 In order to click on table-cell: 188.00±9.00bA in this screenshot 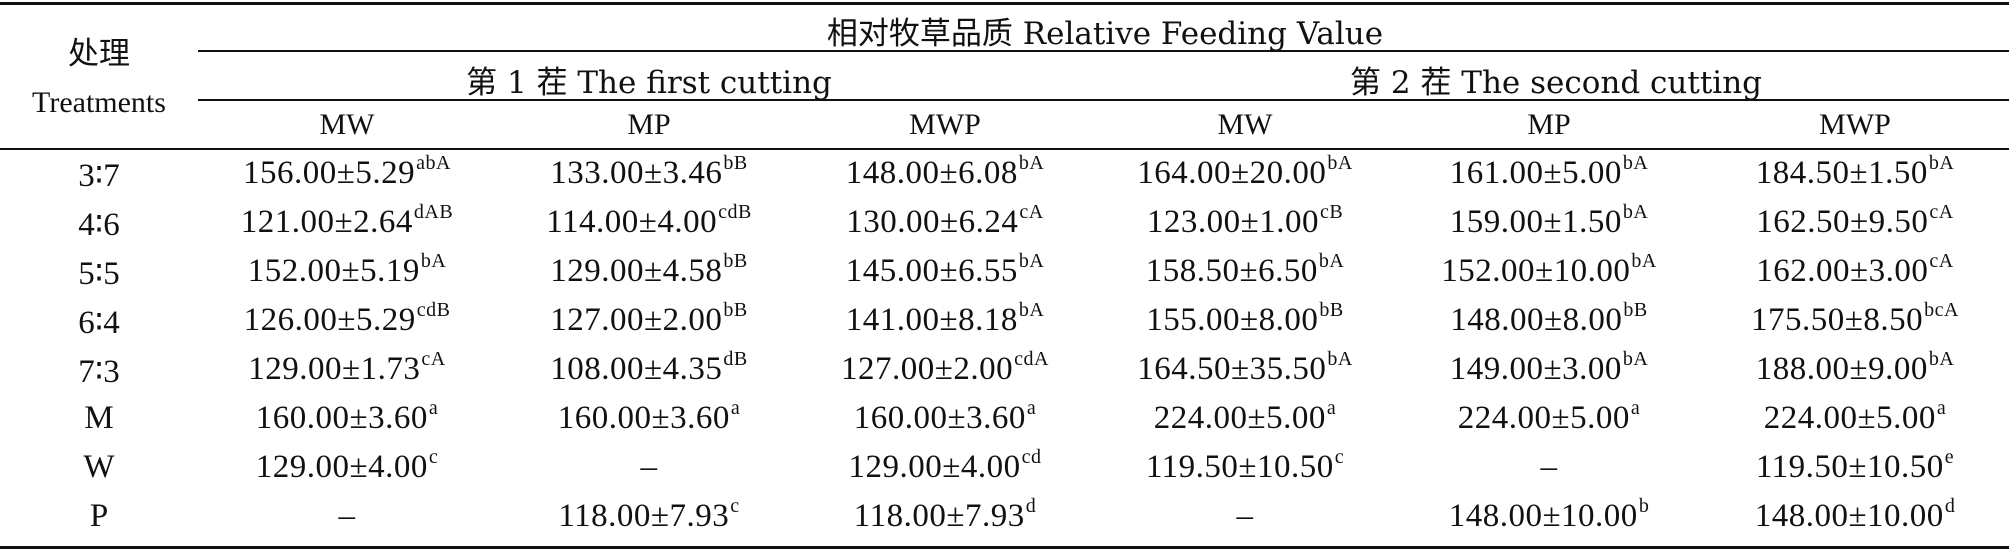, I will do `click(1855, 368)`.